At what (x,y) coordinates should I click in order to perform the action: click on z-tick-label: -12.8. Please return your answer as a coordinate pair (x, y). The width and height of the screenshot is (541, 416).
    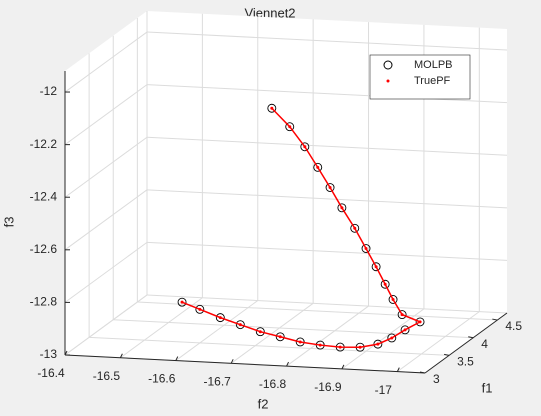
    Looking at the image, I should click on (44, 302).